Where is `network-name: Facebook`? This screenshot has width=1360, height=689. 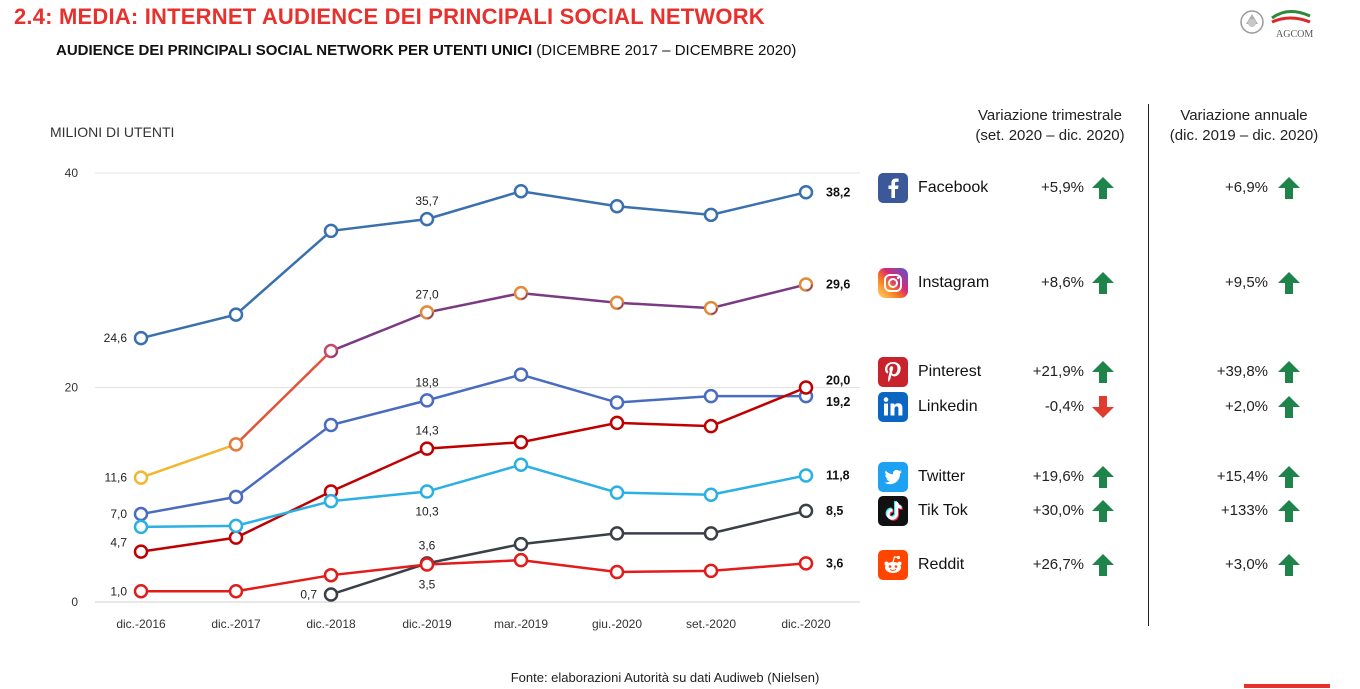 network-name: Facebook is located at coordinates (953, 187).